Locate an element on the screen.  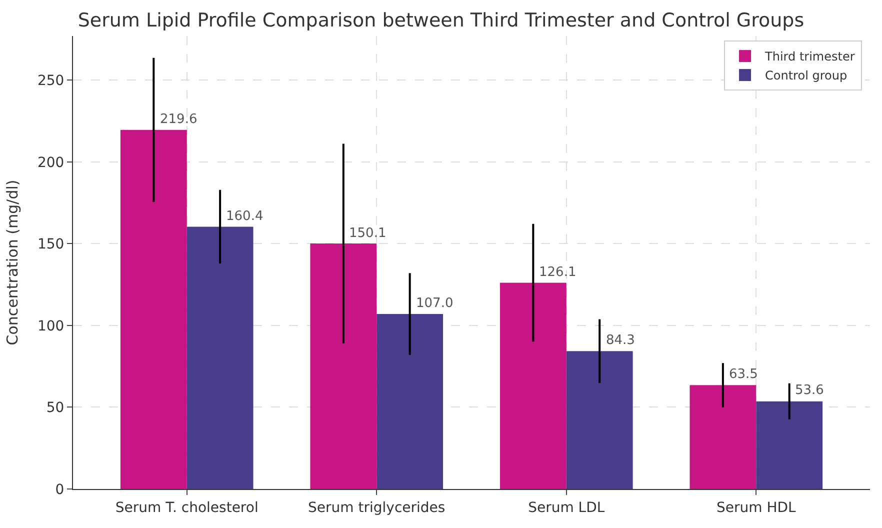
y-tick-label: 250 is located at coordinates (50, 81).